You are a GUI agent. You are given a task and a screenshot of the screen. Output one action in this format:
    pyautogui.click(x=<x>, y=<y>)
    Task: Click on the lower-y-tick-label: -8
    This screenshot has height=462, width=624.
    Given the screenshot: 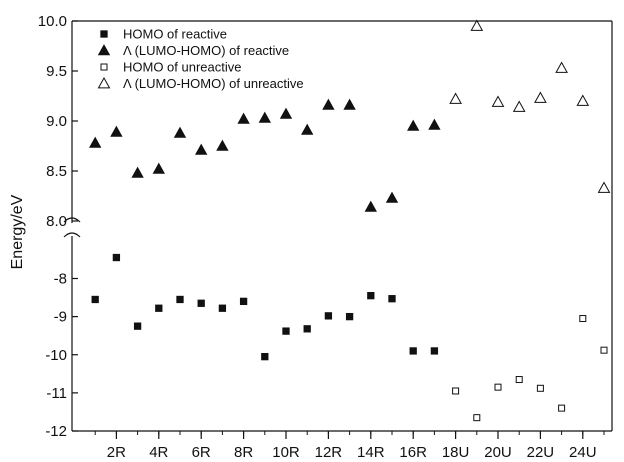 What is the action you would take?
    pyautogui.click(x=60, y=279)
    